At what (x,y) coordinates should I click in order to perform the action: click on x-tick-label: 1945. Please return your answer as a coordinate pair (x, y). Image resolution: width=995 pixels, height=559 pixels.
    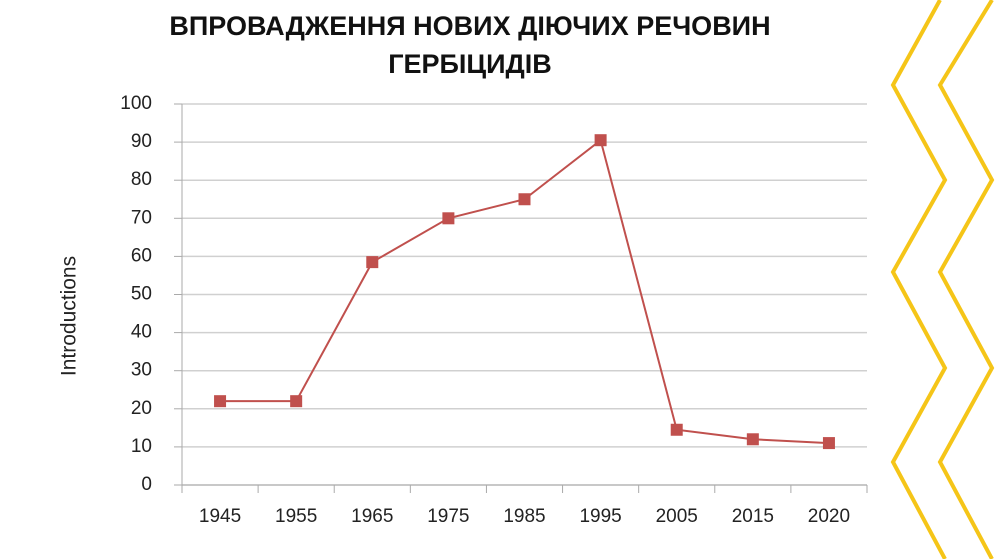
    Looking at the image, I should click on (220, 516).